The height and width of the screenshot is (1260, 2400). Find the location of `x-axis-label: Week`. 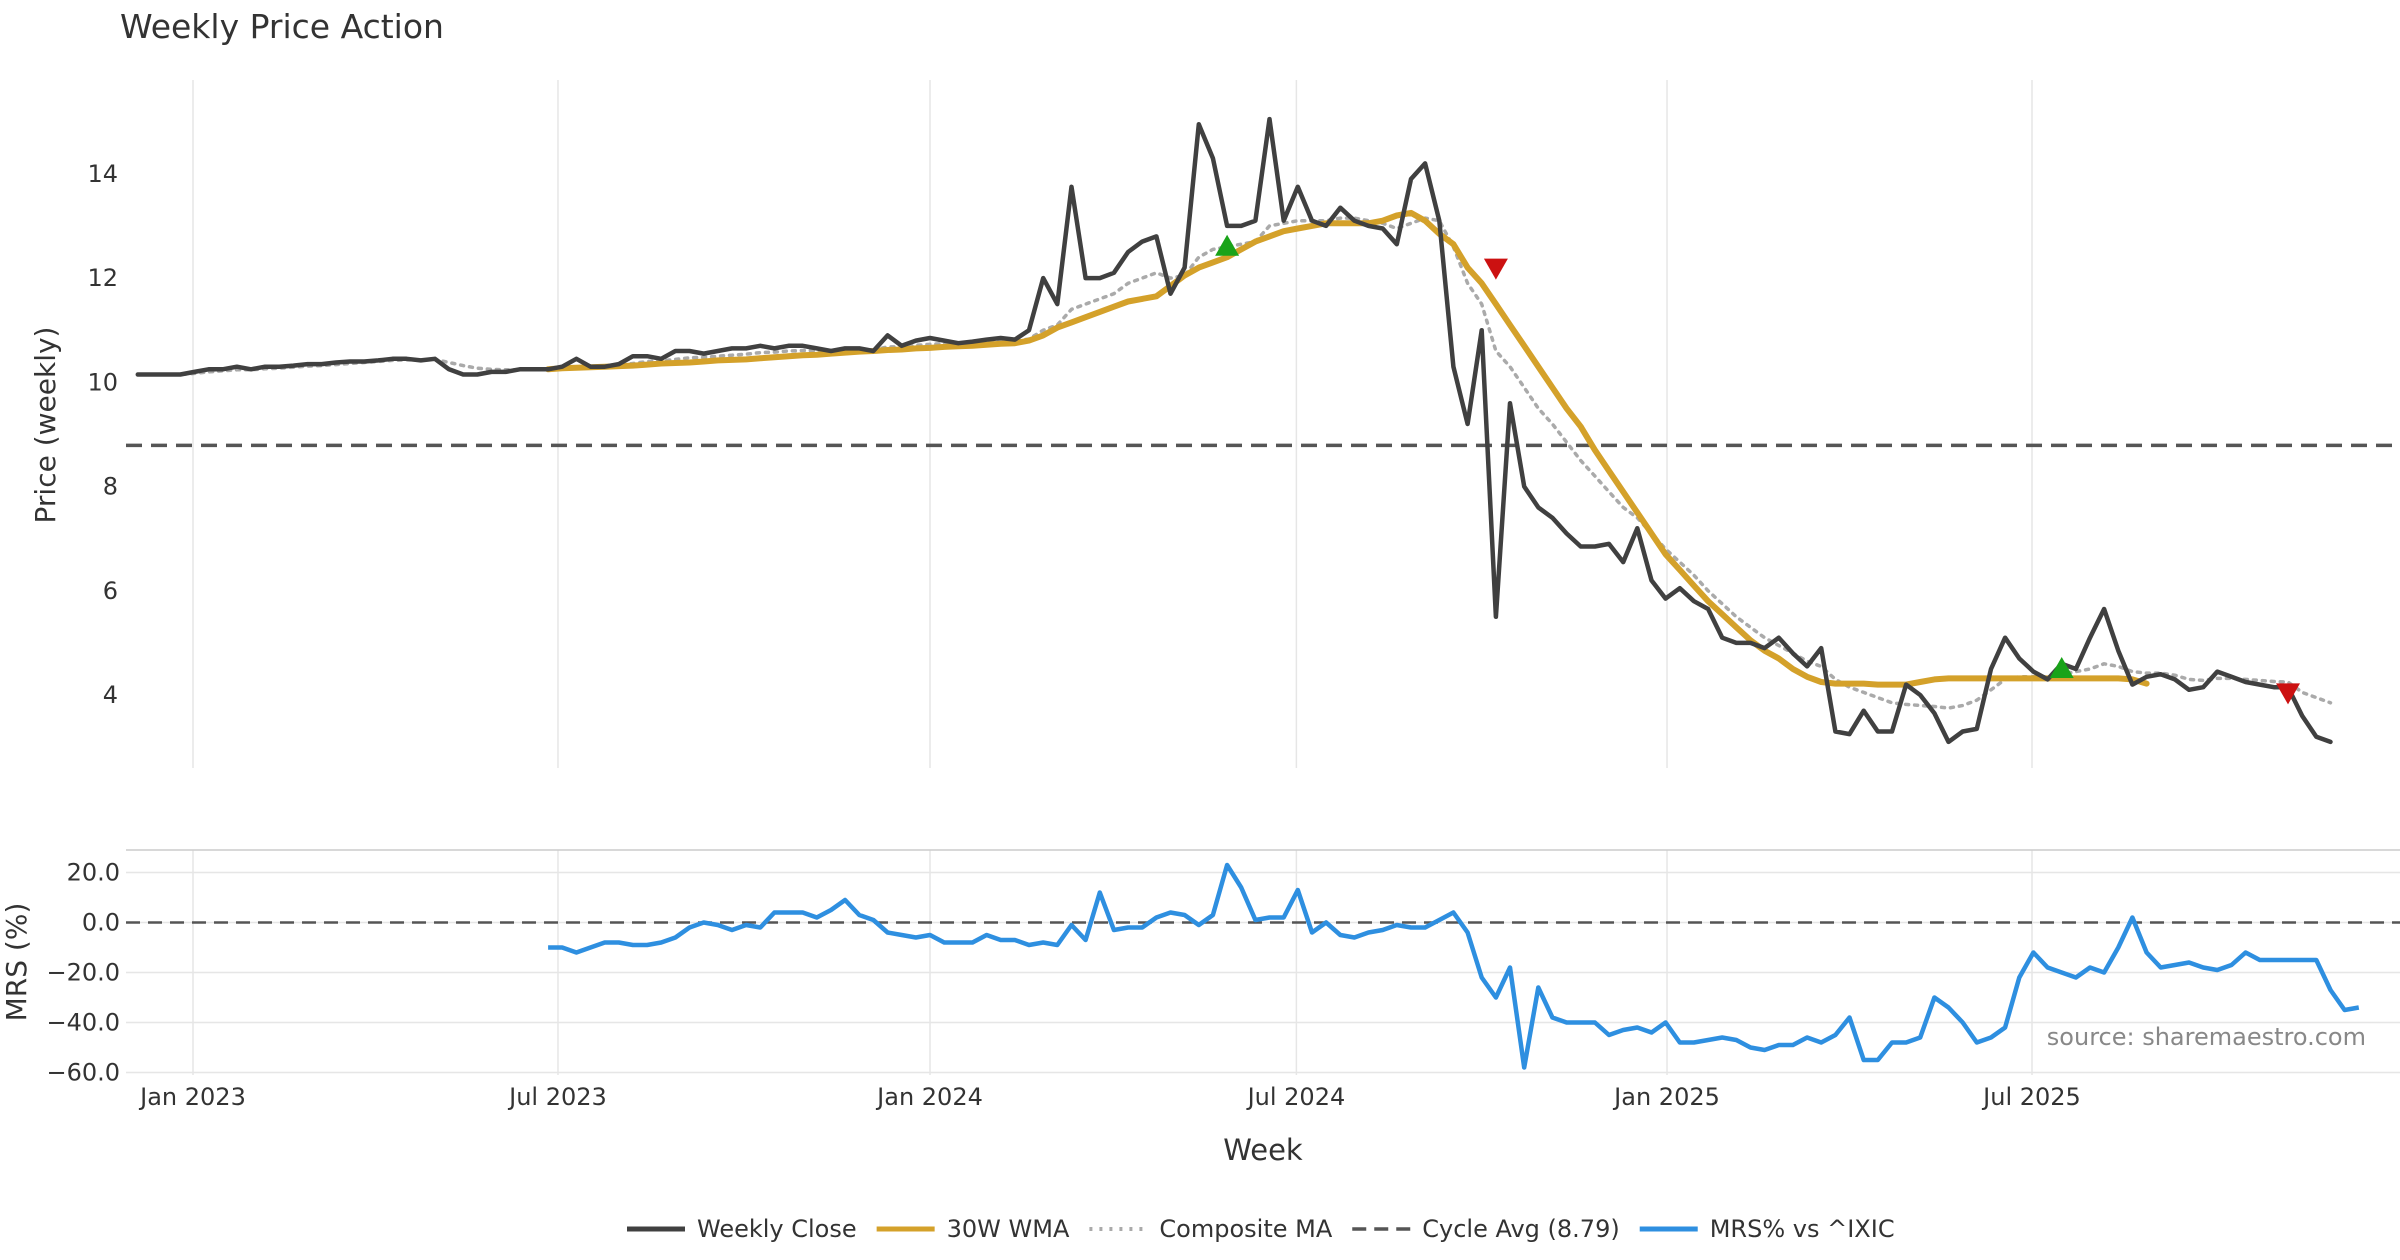

x-axis-label: Week is located at coordinates (1263, 1150).